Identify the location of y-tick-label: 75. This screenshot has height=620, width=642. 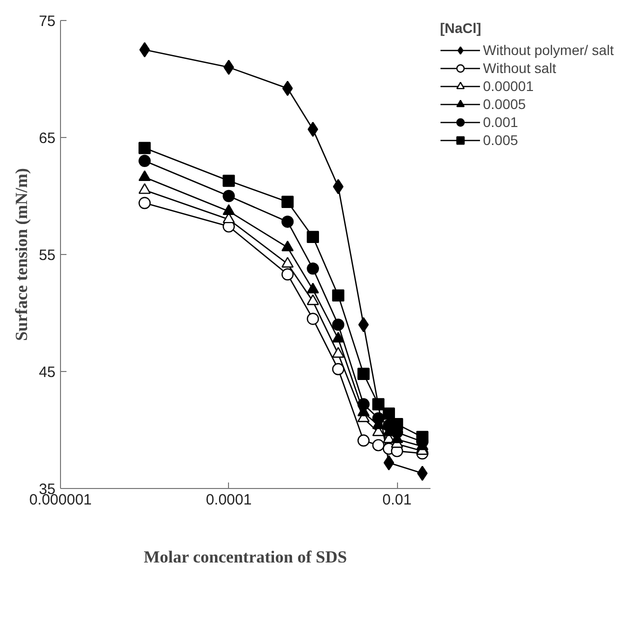
(47, 21).